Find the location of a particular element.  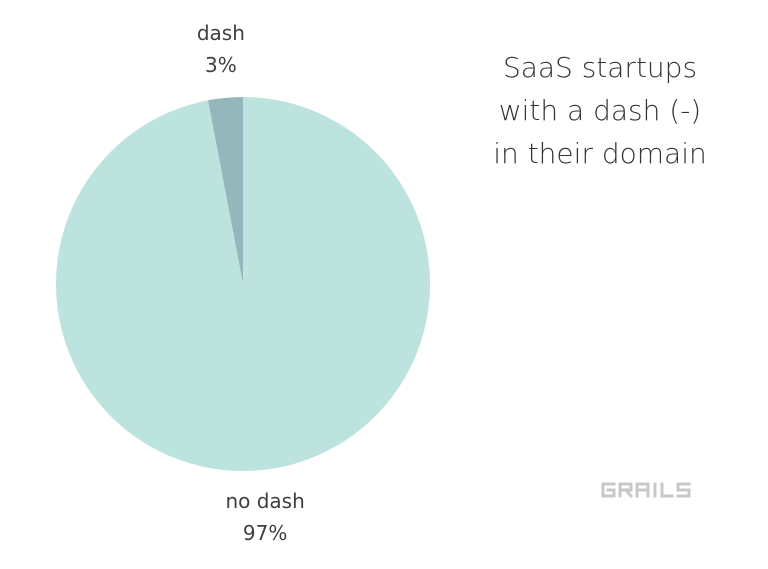

grails-logo is located at coordinates (646, 490).